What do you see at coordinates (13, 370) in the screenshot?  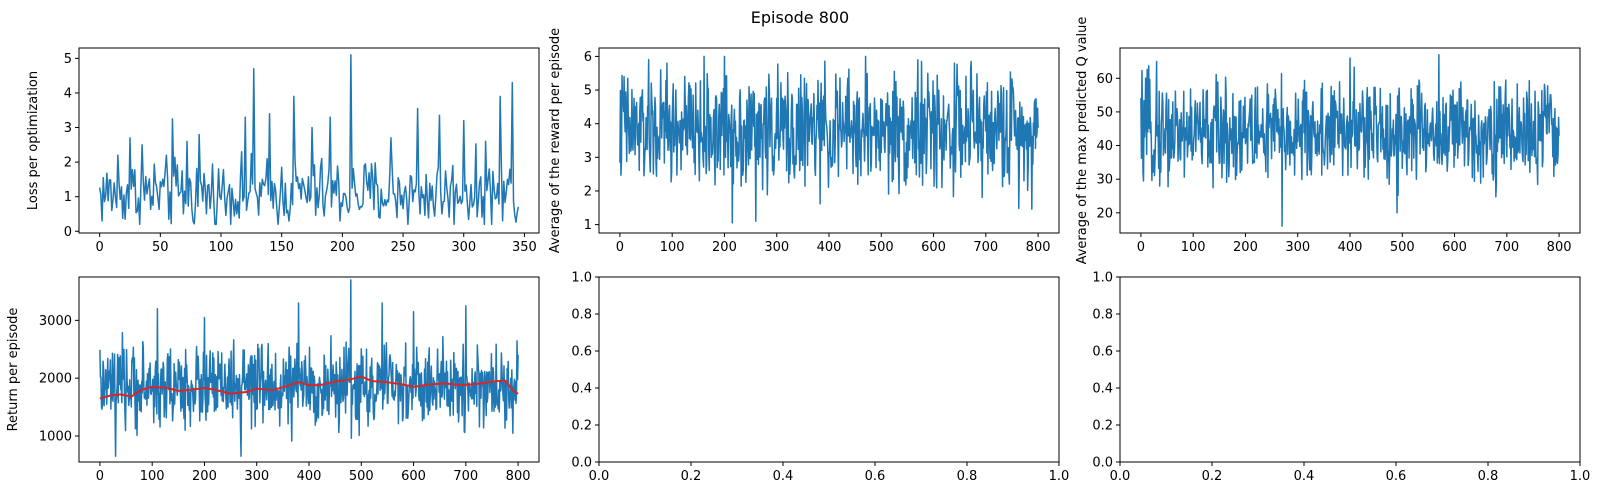 I see `y-axis-label: Return per episode` at bounding box center [13, 370].